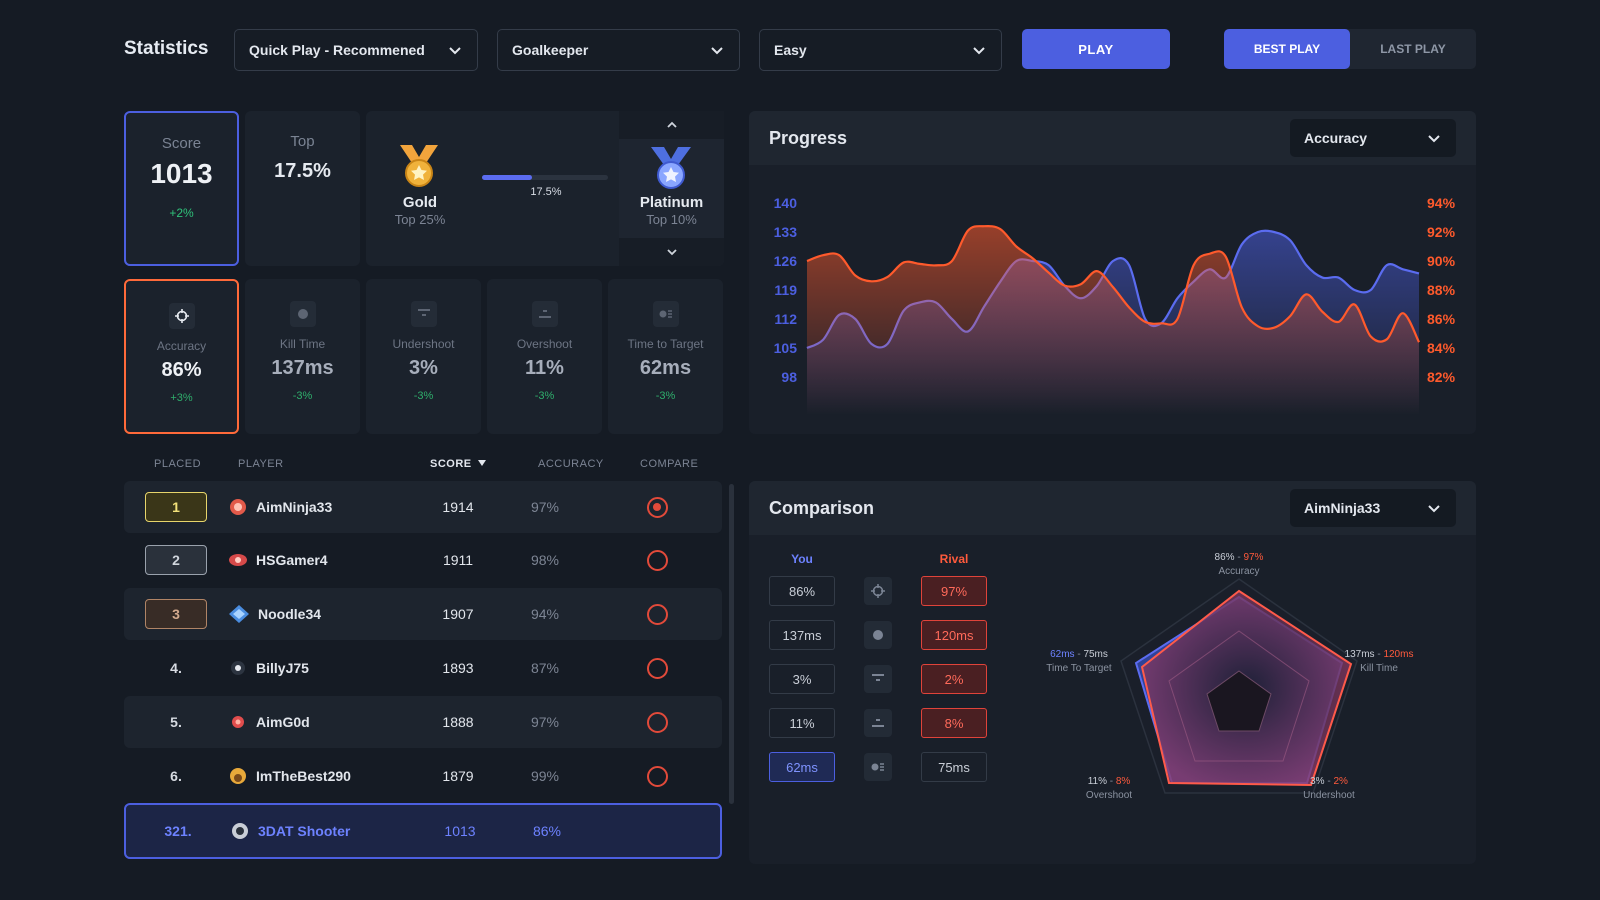  Describe the element at coordinates (176, 776) in the screenshot. I see `place-number: 6.` at that location.